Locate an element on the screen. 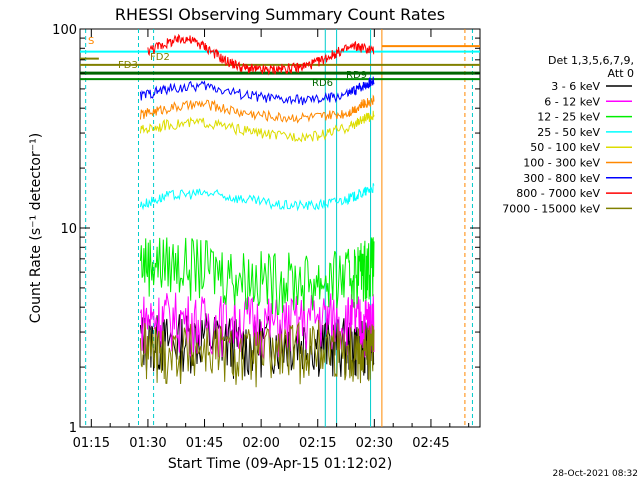  x-tick-label-3: 02:00 is located at coordinates (260, 443).